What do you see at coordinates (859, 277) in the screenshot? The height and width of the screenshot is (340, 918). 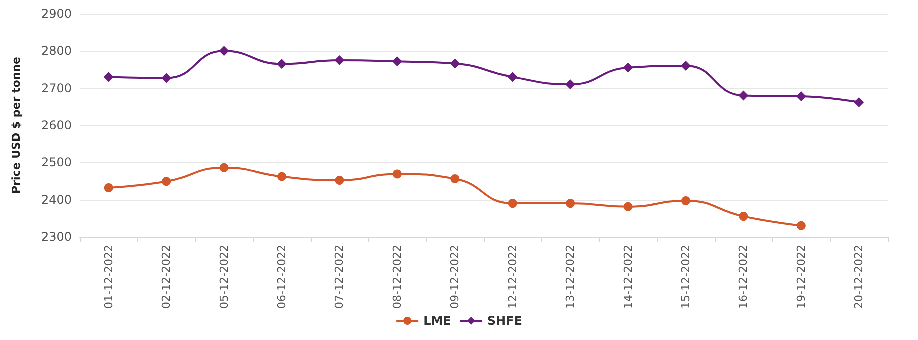 I see `x-tick-label: 20-12-2022` at bounding box center [859, 277].